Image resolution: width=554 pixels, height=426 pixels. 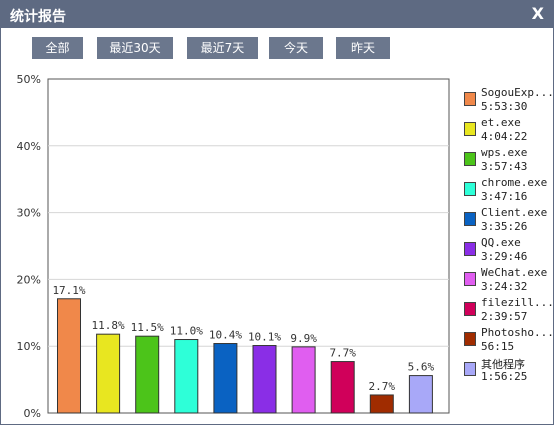 I want to click on y-tick-label: 50%, so click(x=29, y=79).